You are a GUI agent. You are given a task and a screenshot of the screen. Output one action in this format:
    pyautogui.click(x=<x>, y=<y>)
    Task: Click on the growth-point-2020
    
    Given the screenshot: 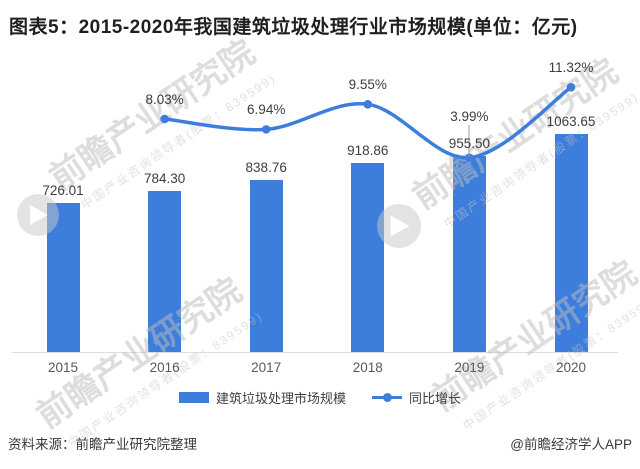 What is the action you would take?
    pyautogui.click(x=571, y=87)
    